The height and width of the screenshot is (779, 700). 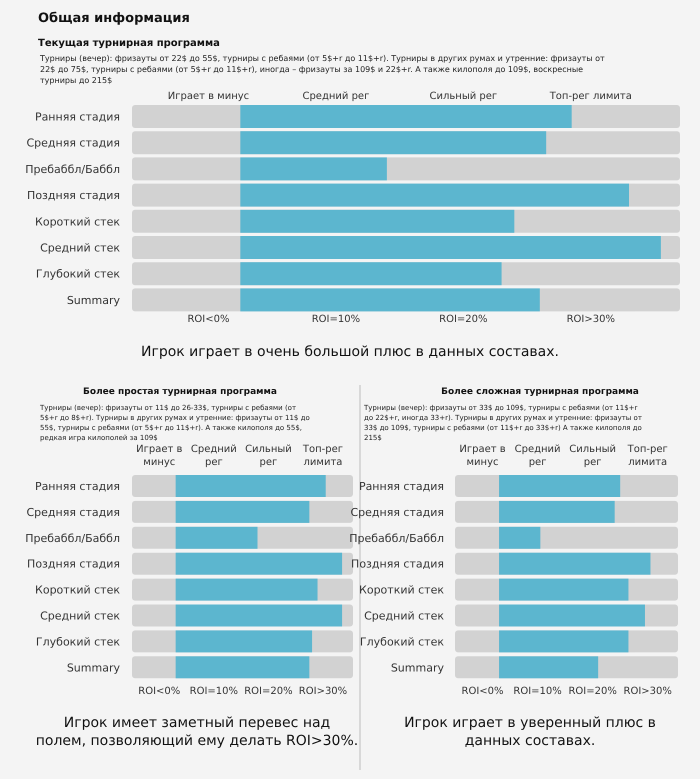 I want to click on text: Игрок играет в очень большой плюс в данных составах., so click(x=350, y=352).